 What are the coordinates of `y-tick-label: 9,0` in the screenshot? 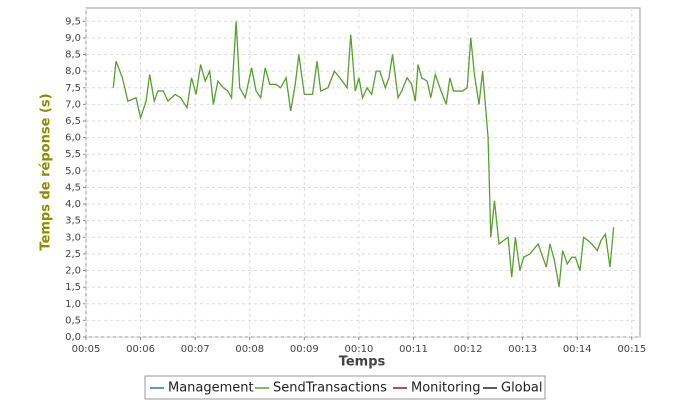 It's located at (73, 38).